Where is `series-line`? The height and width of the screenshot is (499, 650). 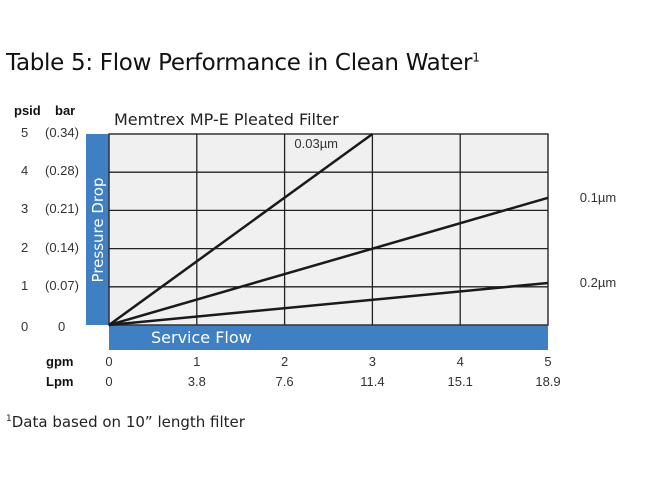
series-line is located at coordinates (328, 304).